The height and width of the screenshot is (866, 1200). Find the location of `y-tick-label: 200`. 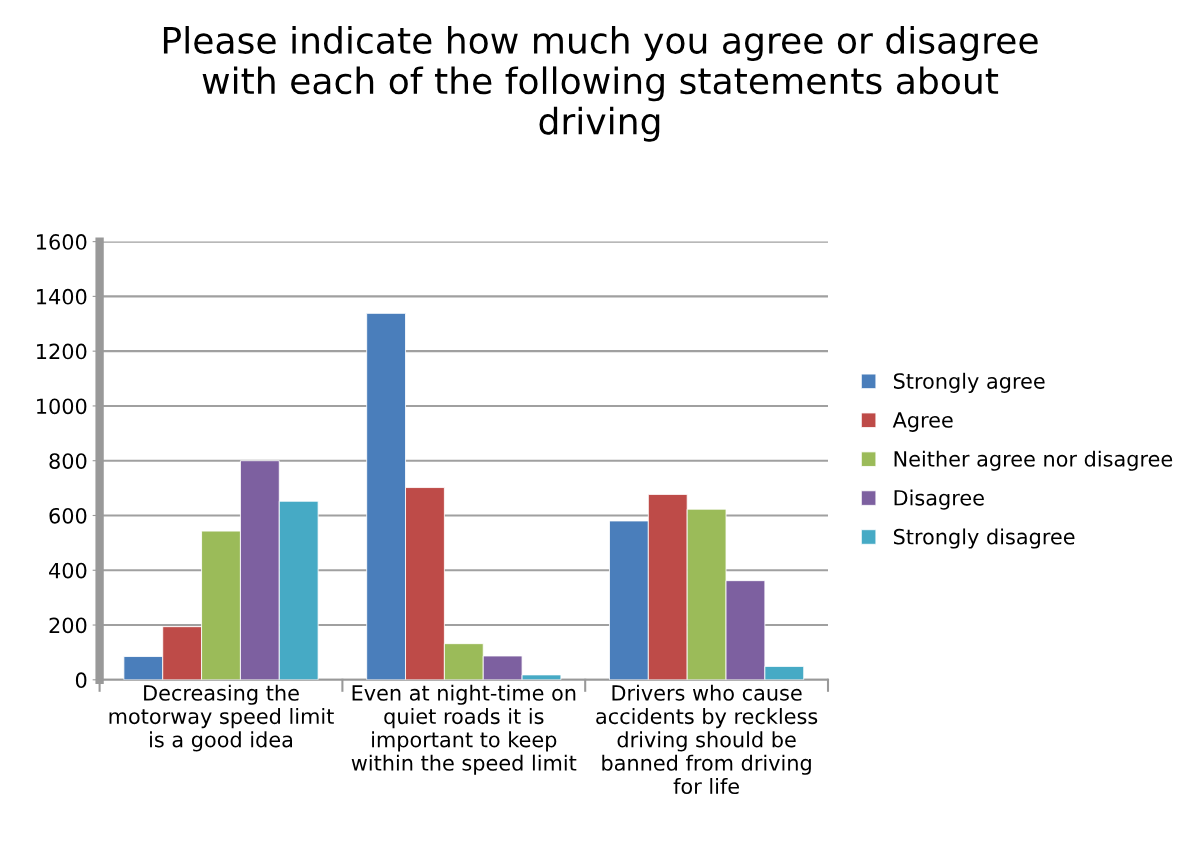

y-tick-label: 200 is located at coordinates (68, 625).